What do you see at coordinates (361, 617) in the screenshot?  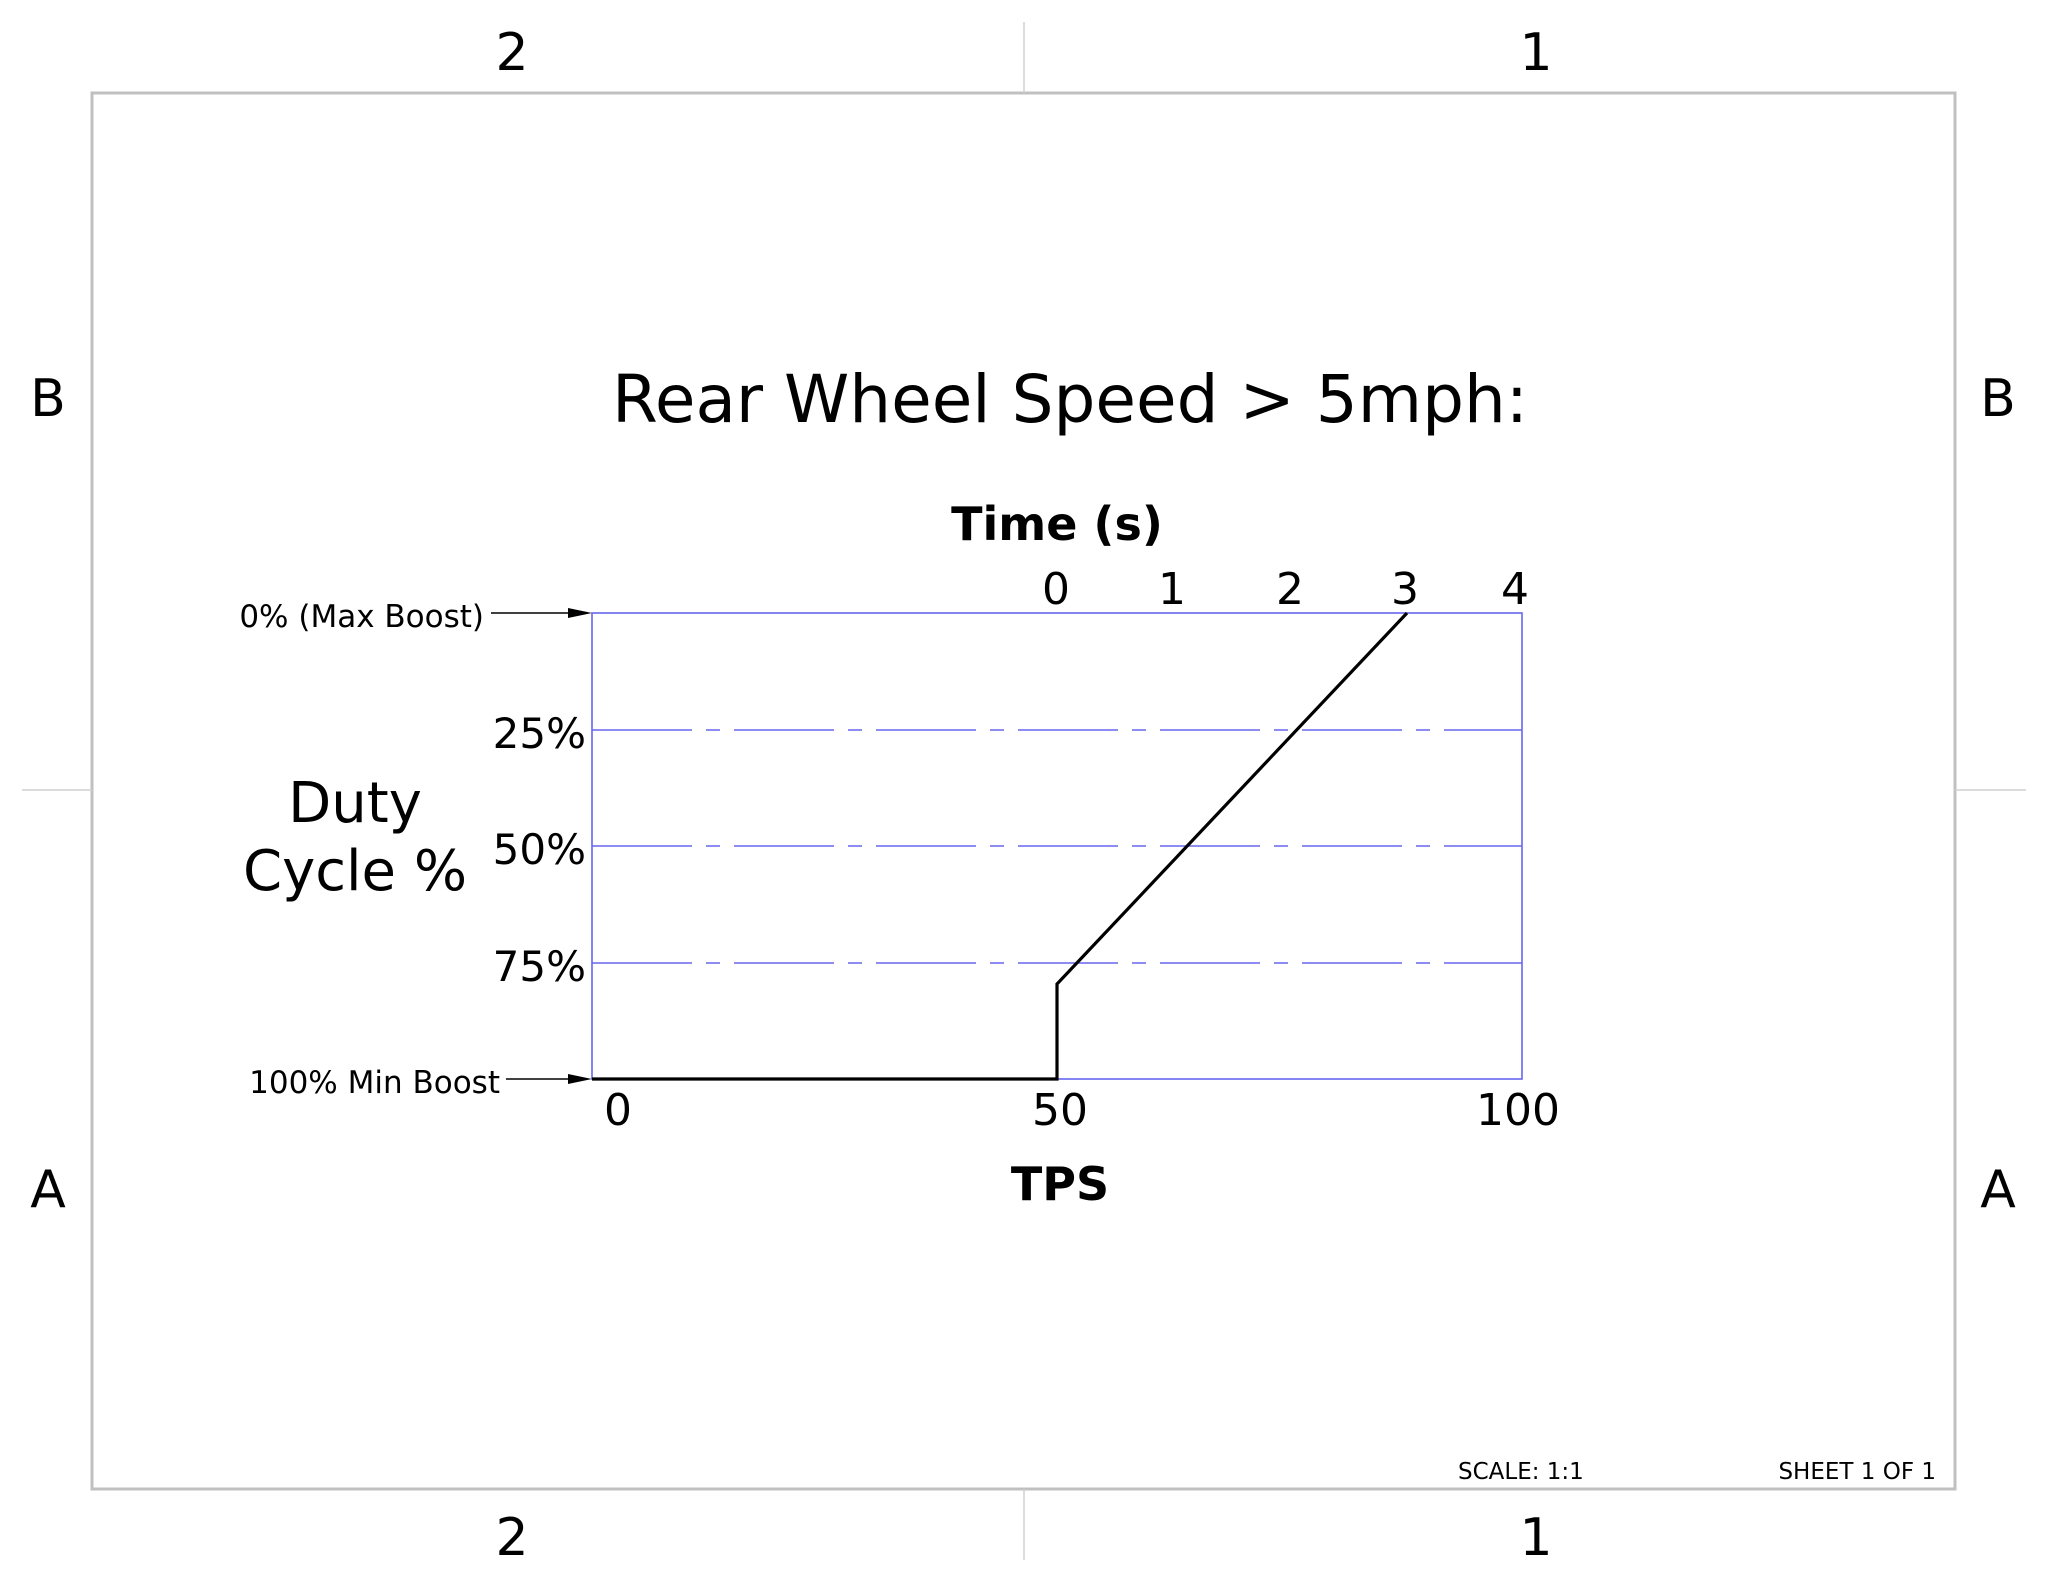 I see `callout-max-boost: 0% (Max Boost)` at bounding box center [361, 617].